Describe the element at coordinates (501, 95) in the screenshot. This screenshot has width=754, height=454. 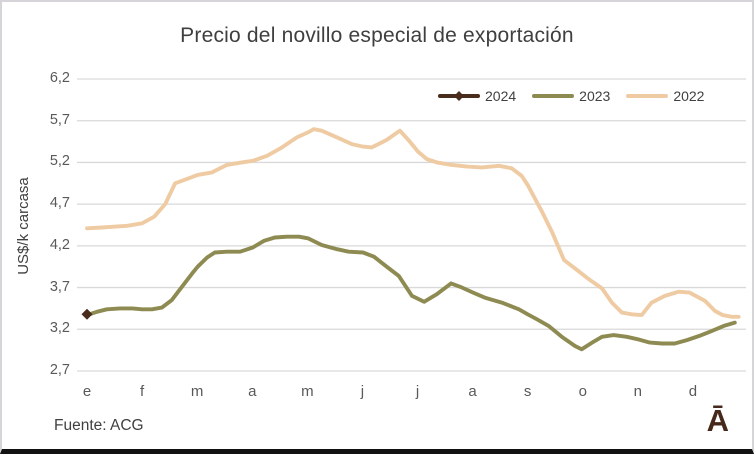
I see `legend-label-2024: 2024` at that location.